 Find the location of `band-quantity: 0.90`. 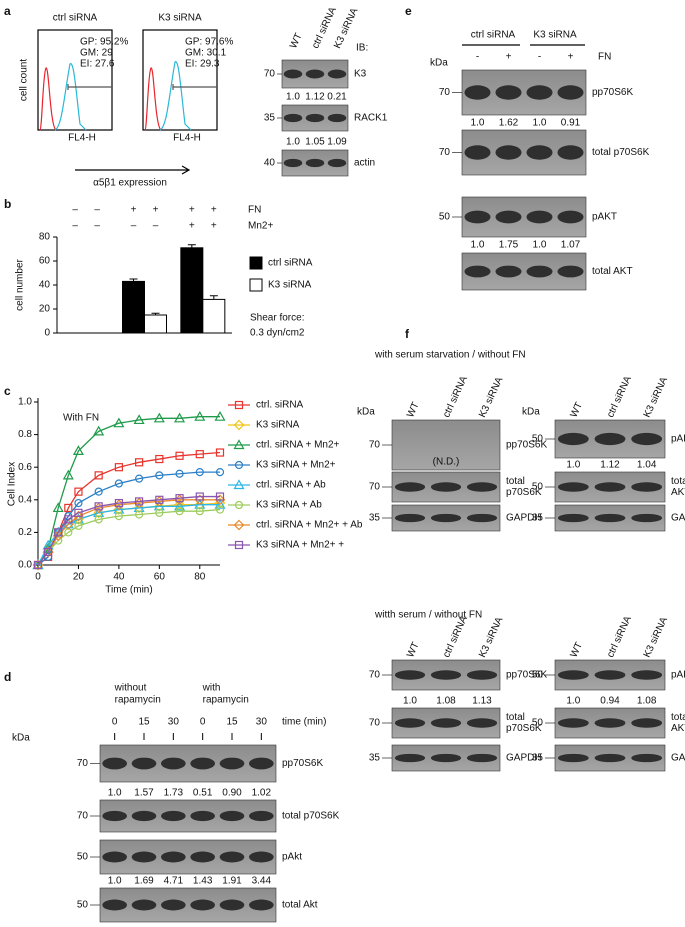

band-quantity: 0.90 is located at coordinates (232, 793).